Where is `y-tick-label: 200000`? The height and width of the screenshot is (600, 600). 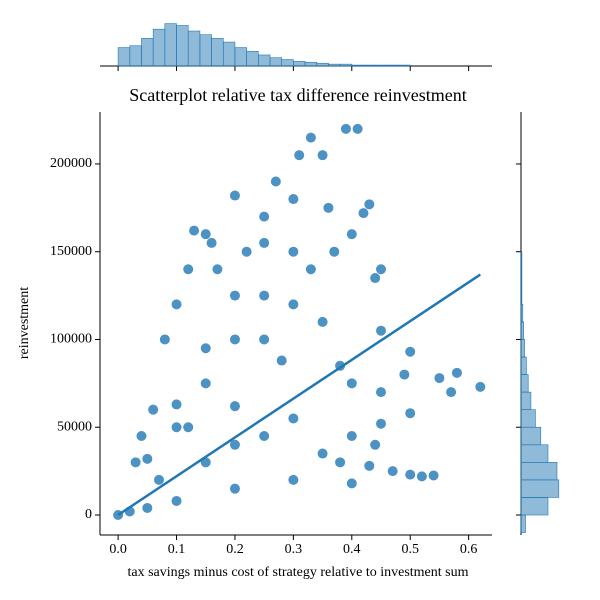 y-tick-label: 200000 is located at coordinates (71, 163).